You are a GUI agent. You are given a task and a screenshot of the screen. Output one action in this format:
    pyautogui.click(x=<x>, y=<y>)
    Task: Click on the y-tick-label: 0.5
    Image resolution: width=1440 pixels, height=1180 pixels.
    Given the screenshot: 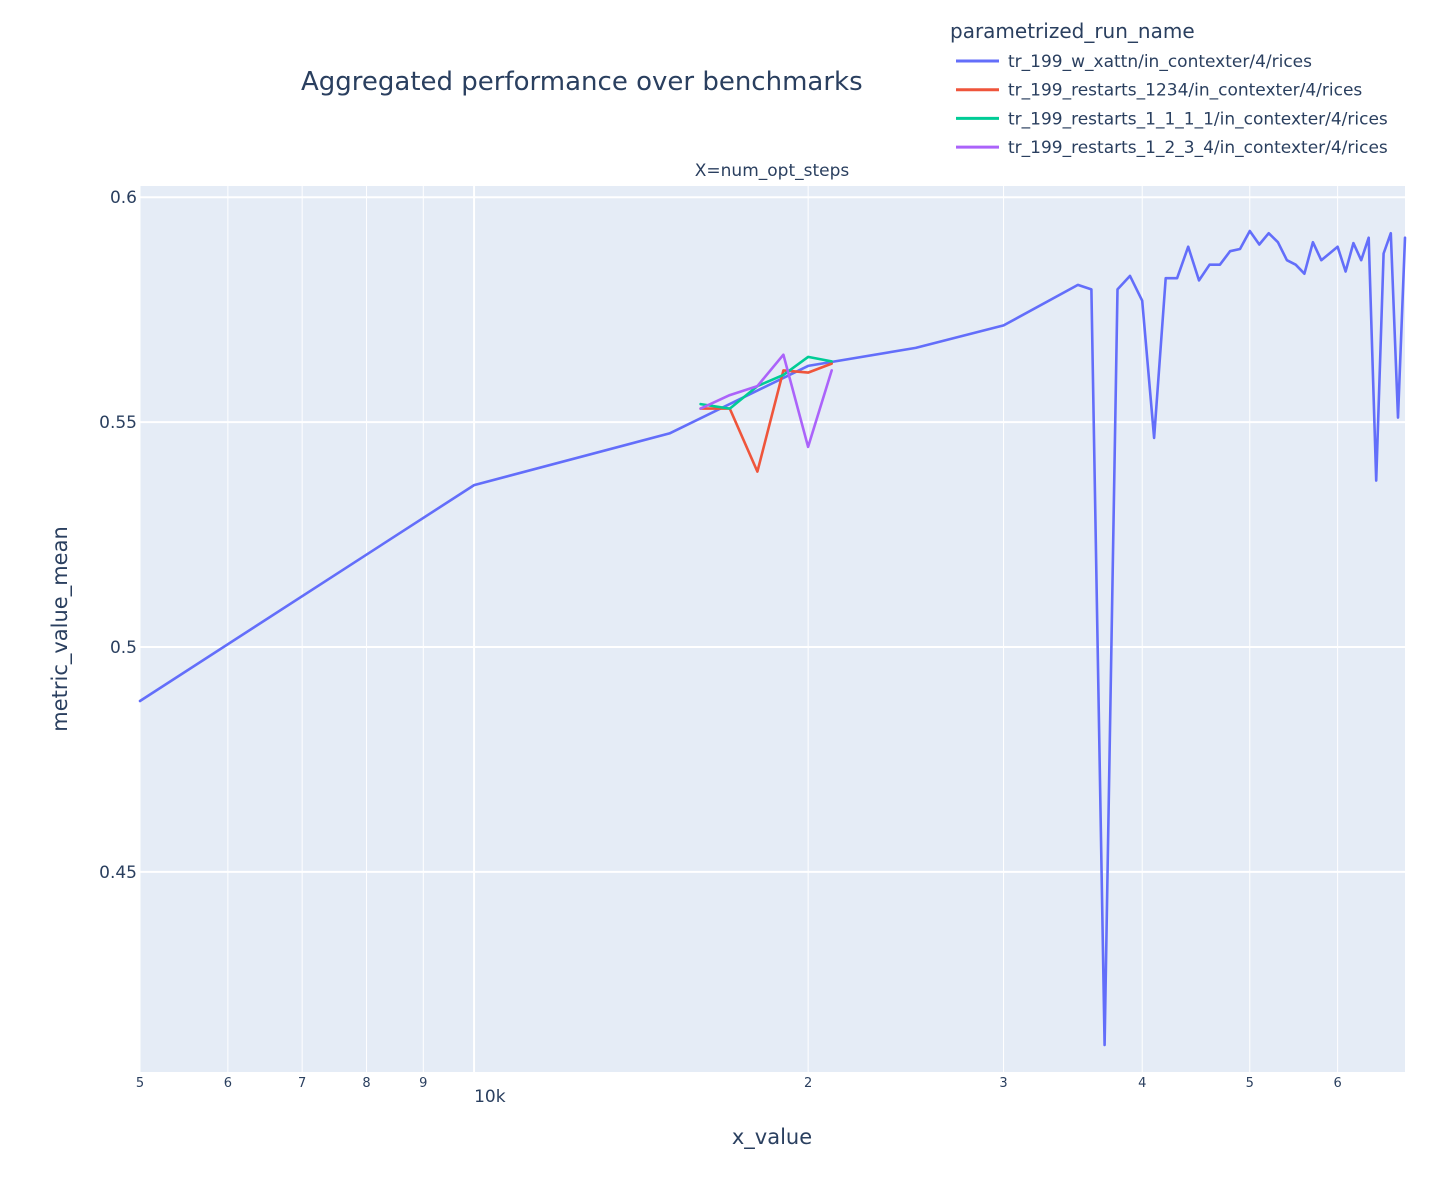 What is the action you would take?
    pyautogui.click(x=123, y=648)
    